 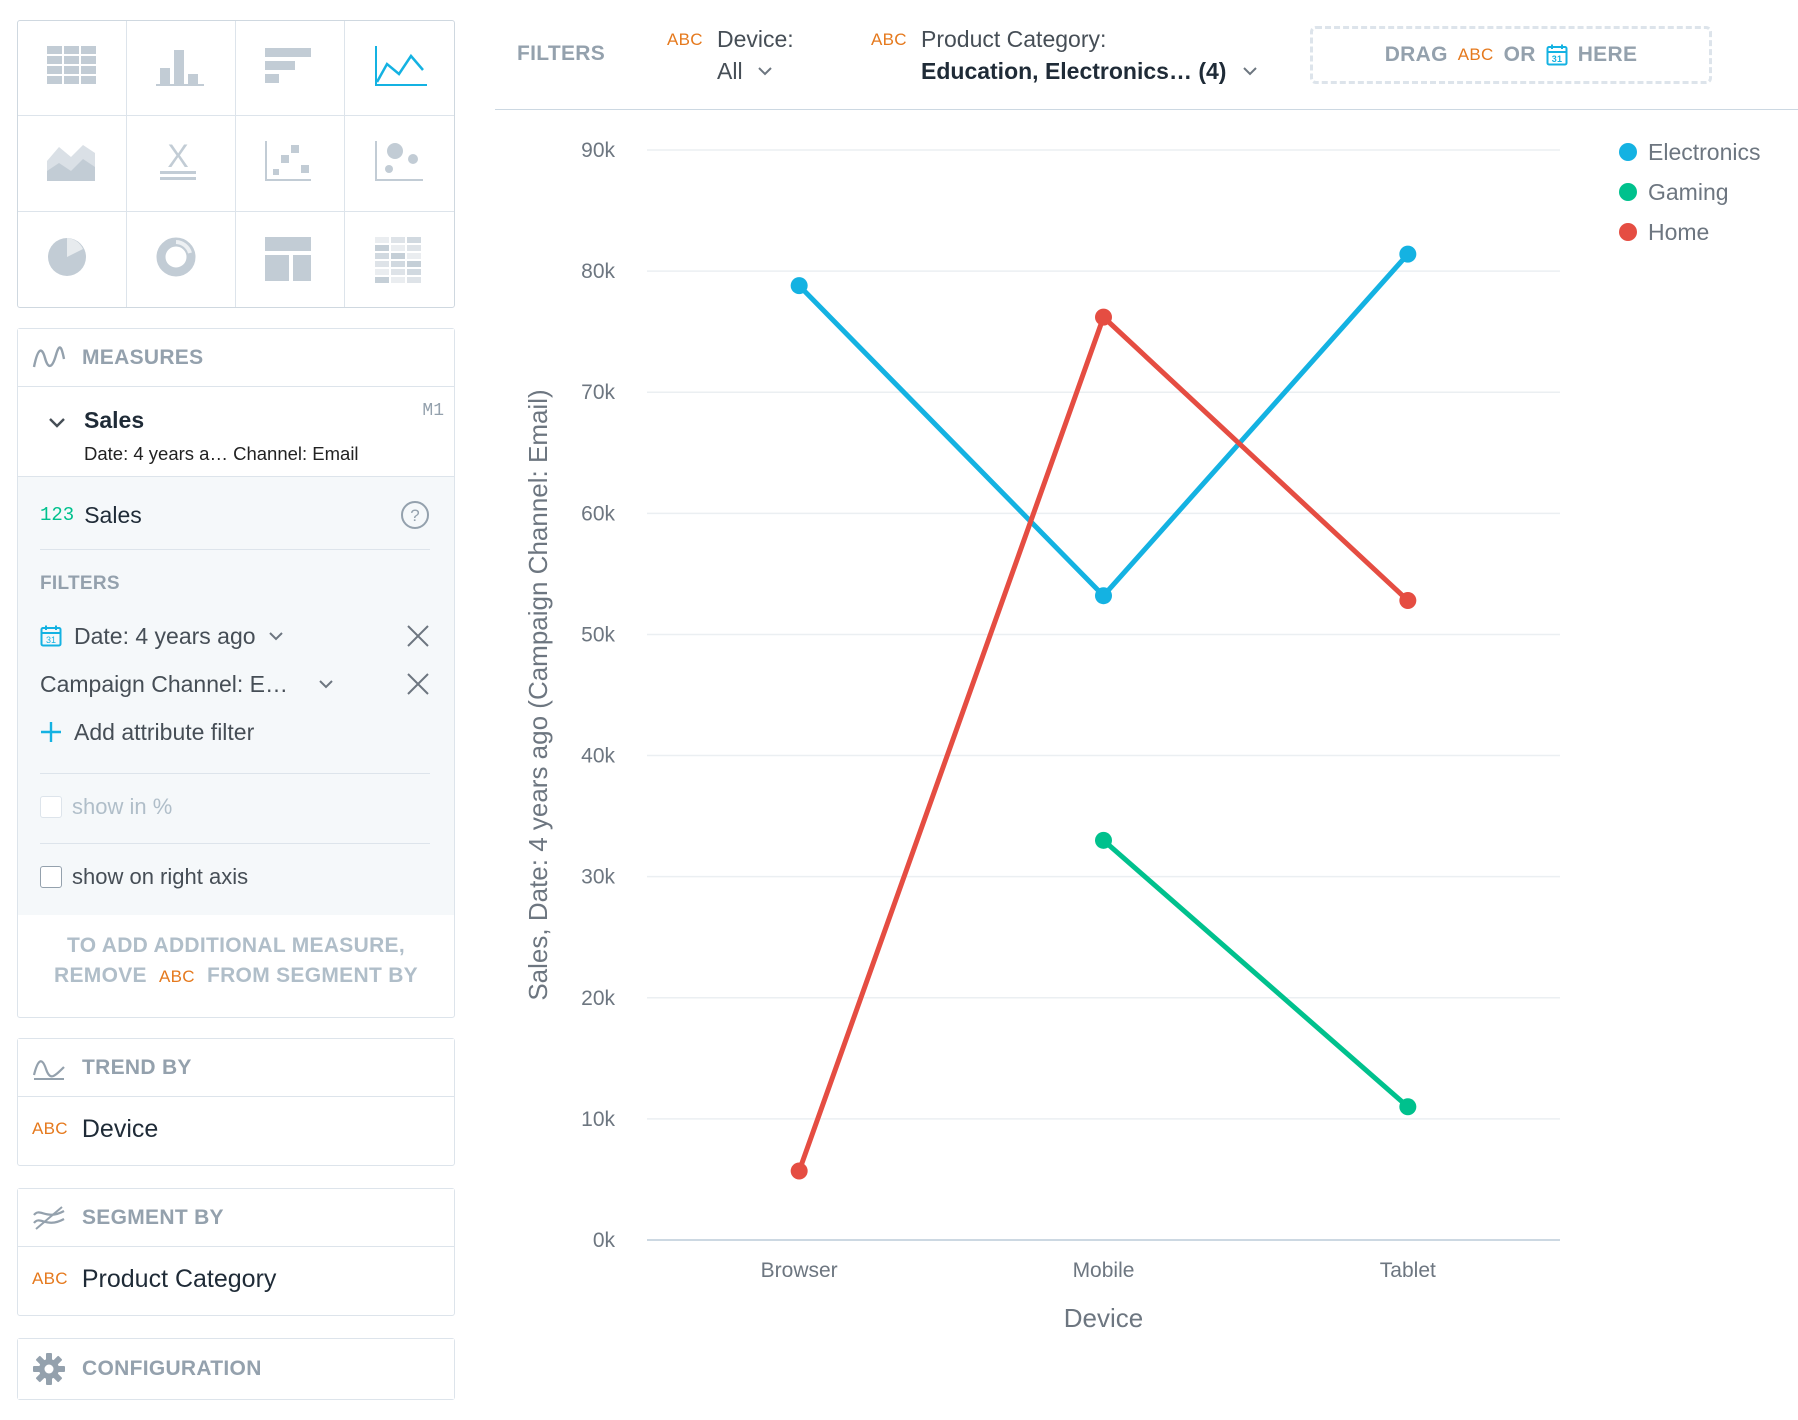 What do you see at coordinates (236, 1279) in the screenshot?
I see `segment-by-item-product-category: ABC Product Category` at bounding box center [236, 1279].